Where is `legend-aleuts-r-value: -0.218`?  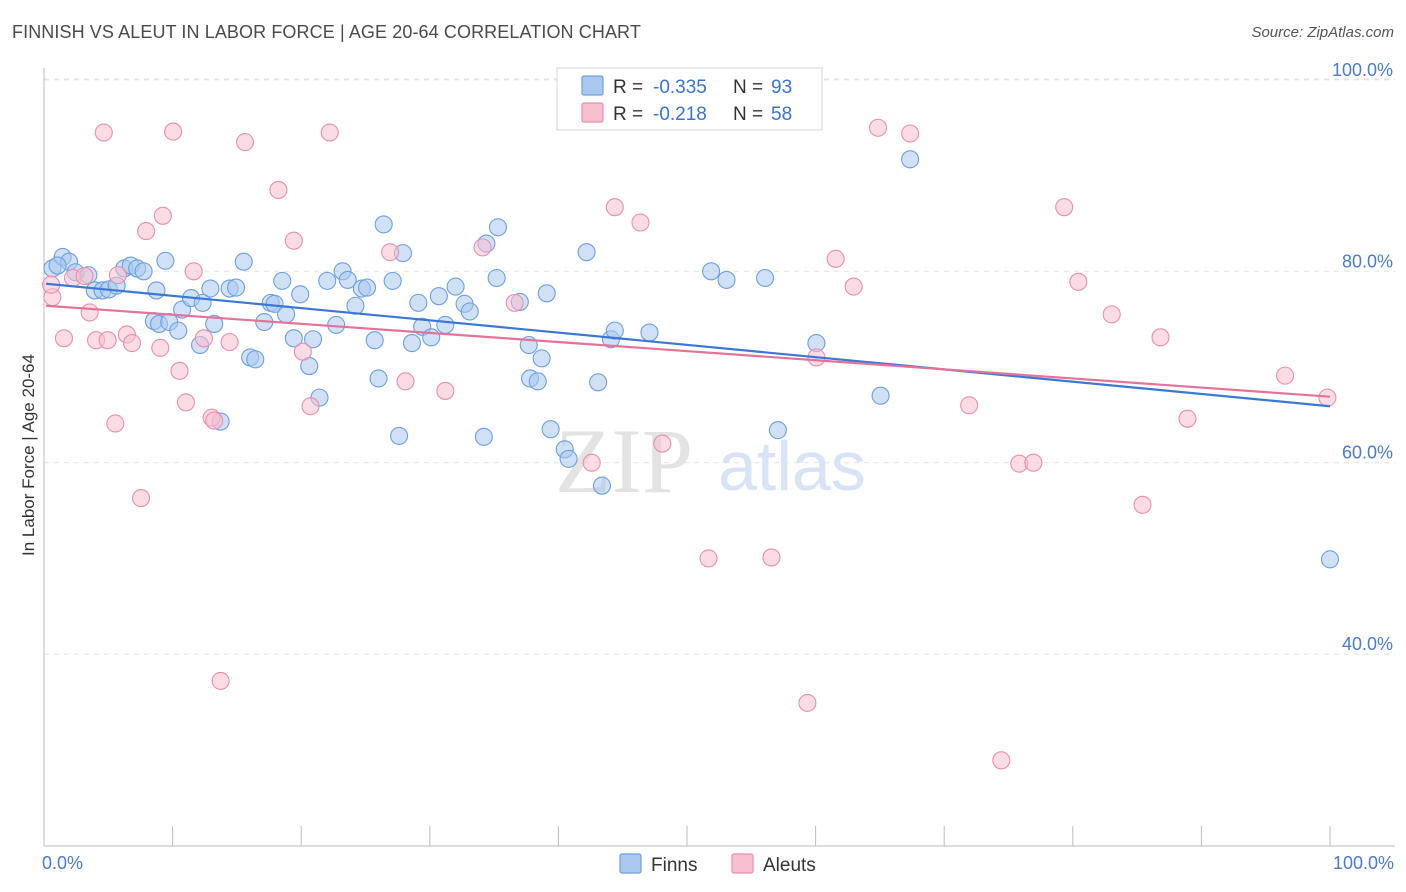 legend-aleuts-r-value: -0.218 is located at coordinates (680, 114).